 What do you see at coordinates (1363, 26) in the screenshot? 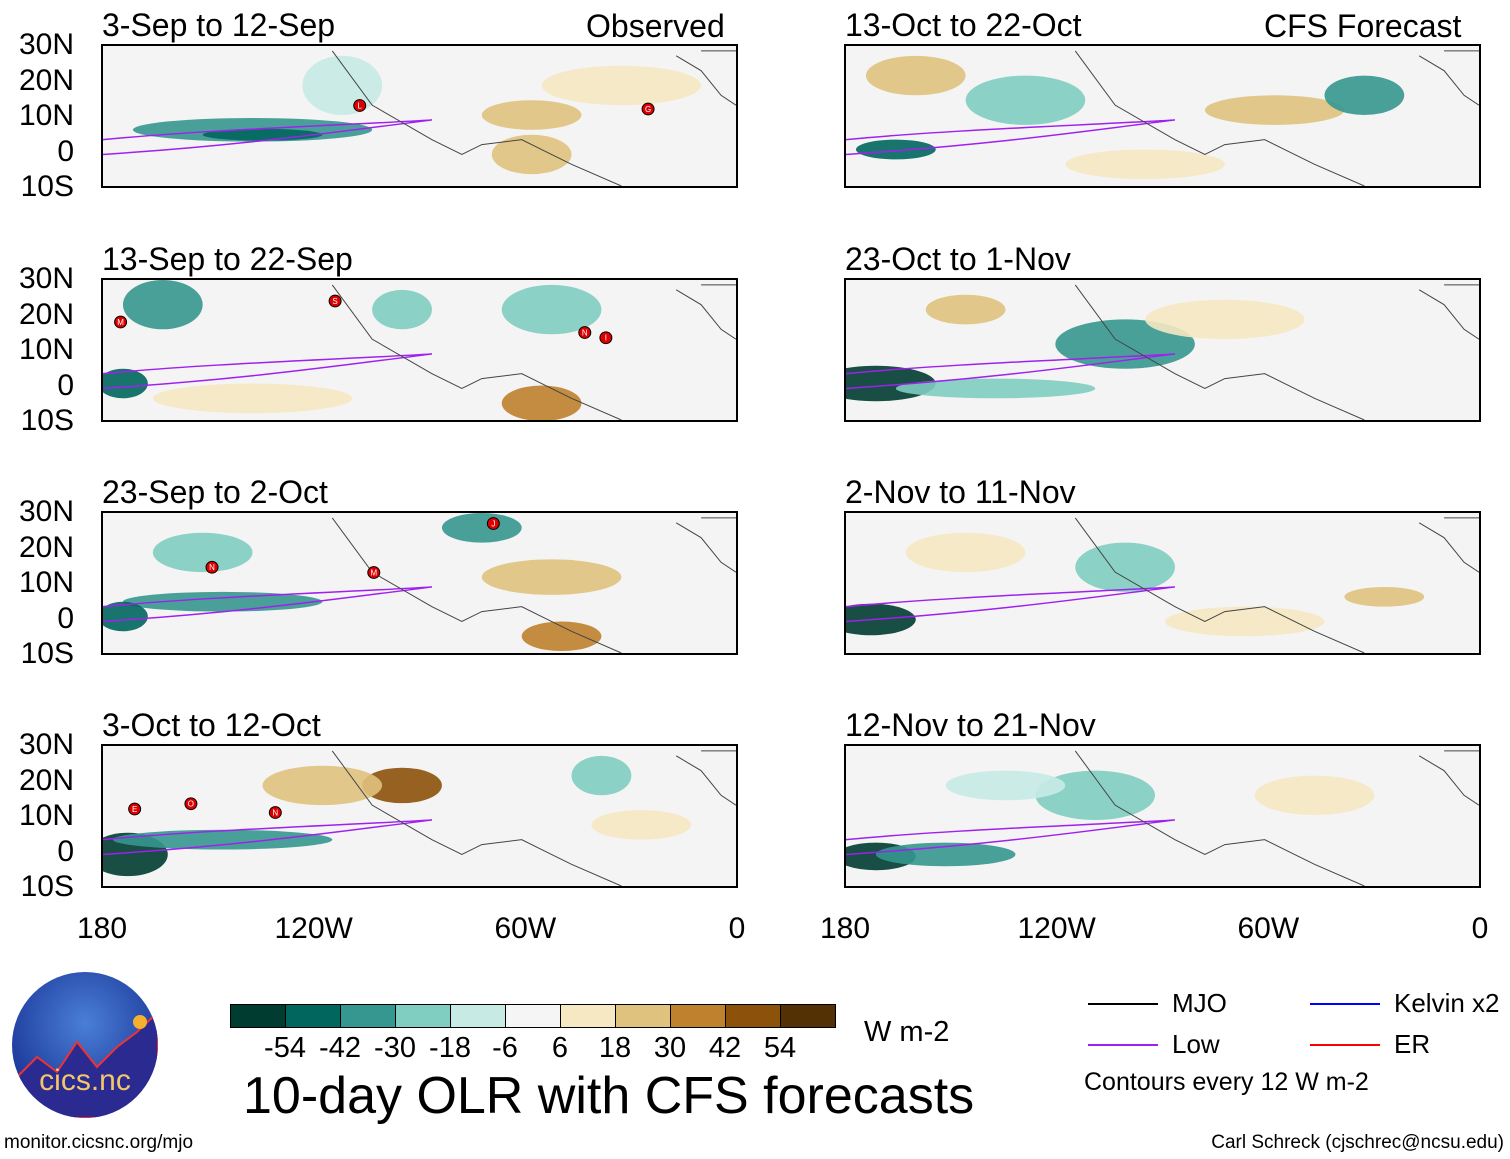
I see `forecast-label: CFS Forecast` at bounding box center [1363, 26].